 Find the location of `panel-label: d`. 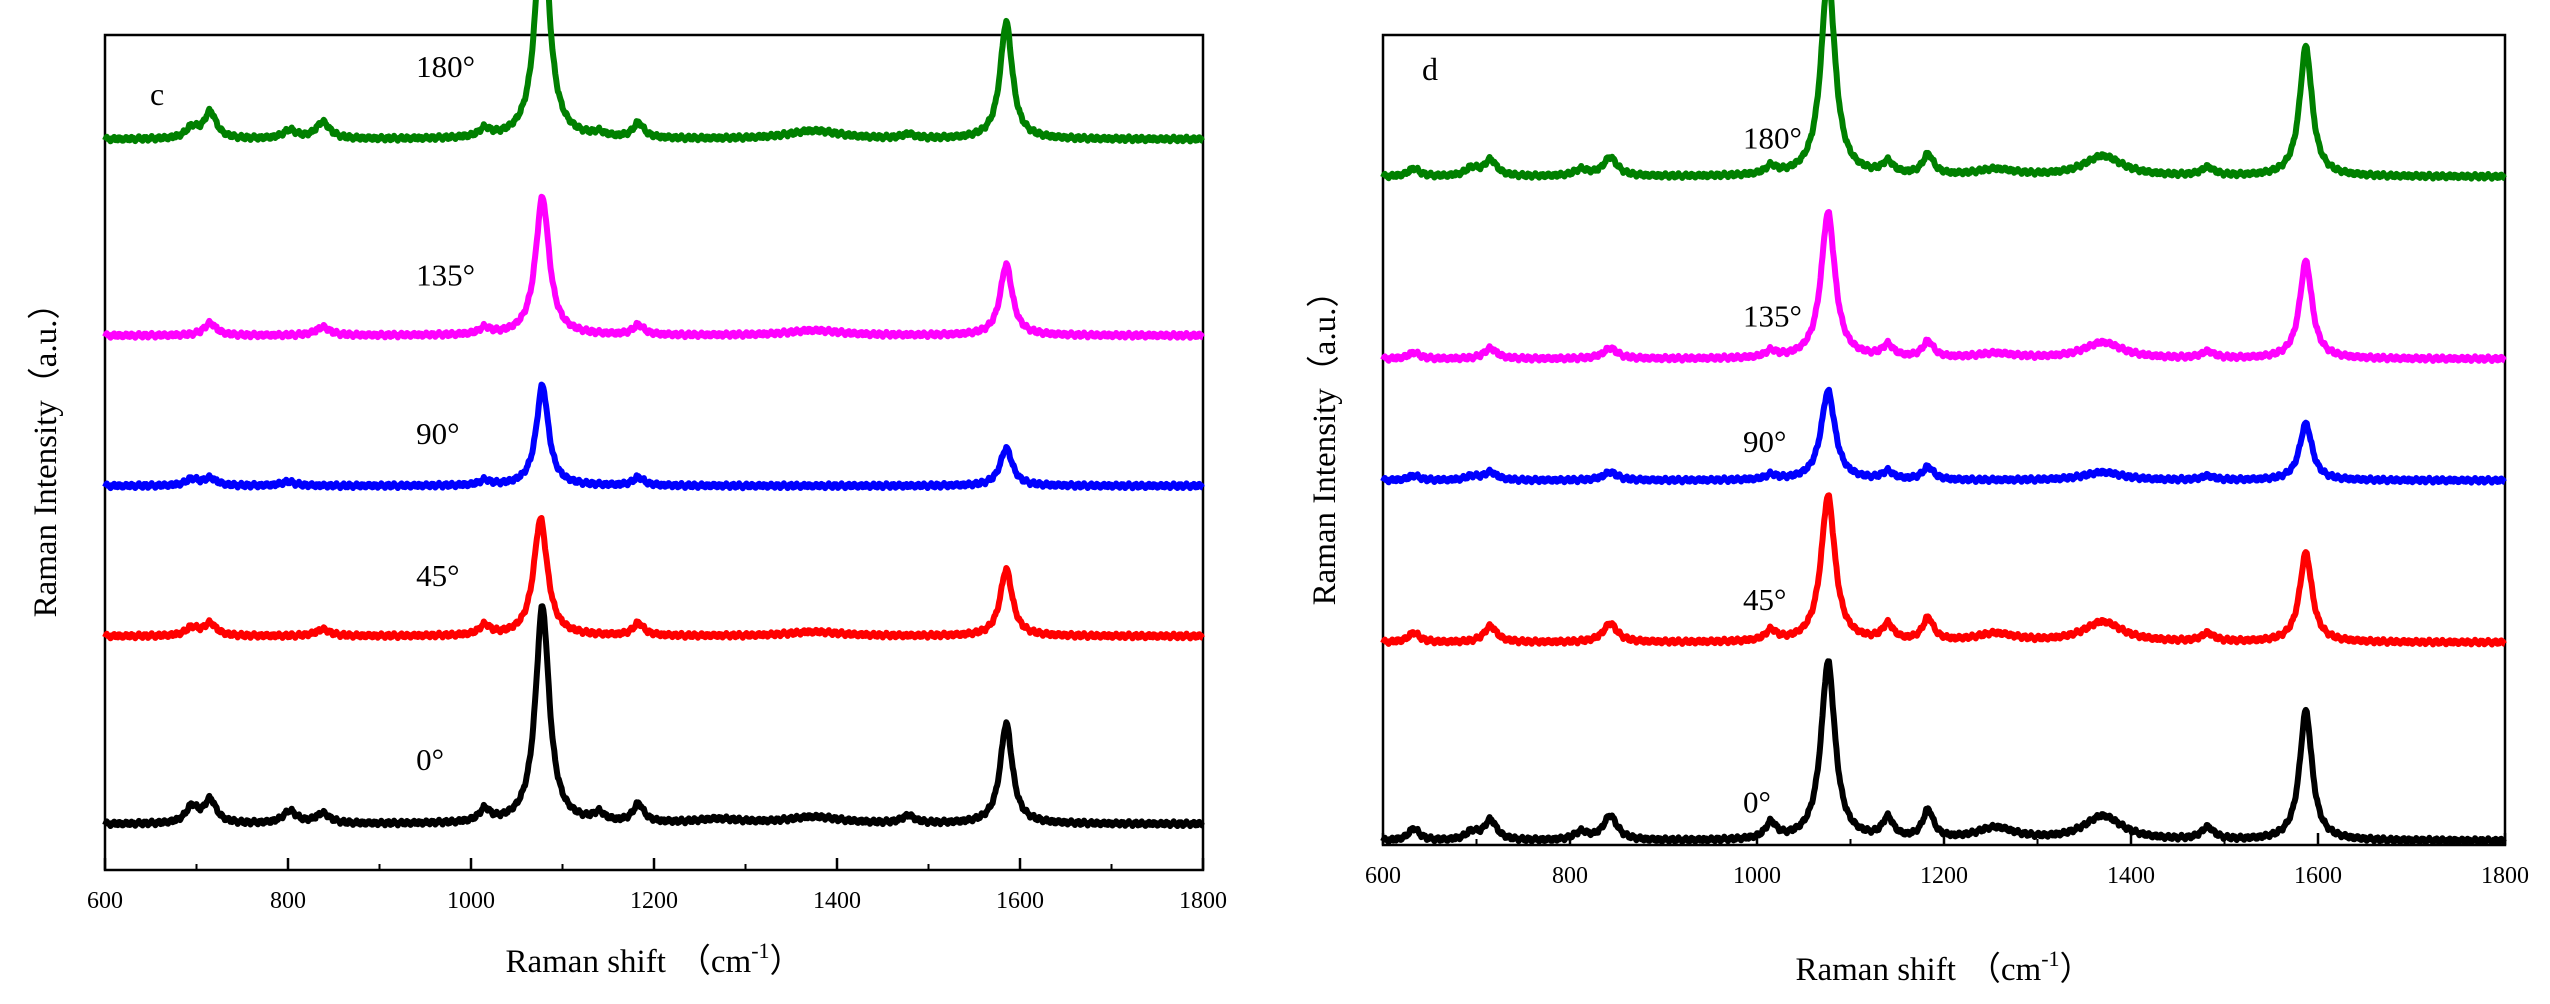

panel-label: d is located at coordinates (1430, 69).